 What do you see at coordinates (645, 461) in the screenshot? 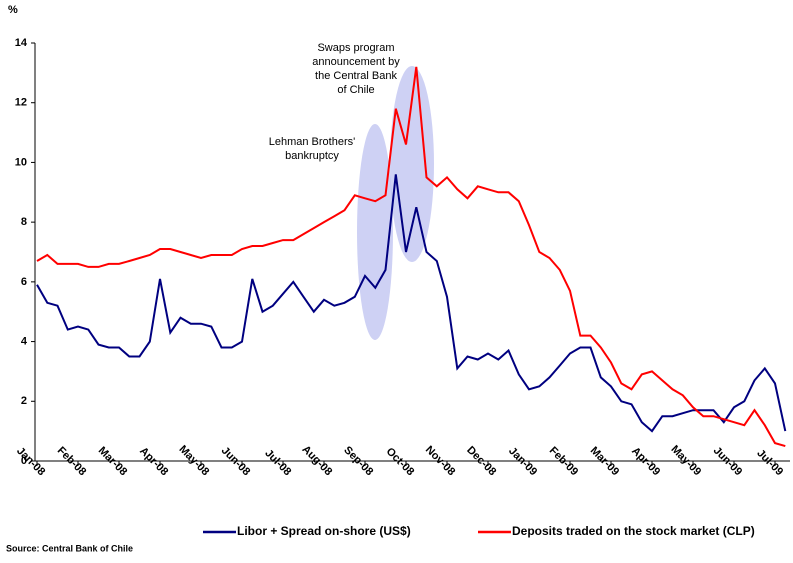
I see `x-tick-label: Apr-09` at bounding box center [645, 461].